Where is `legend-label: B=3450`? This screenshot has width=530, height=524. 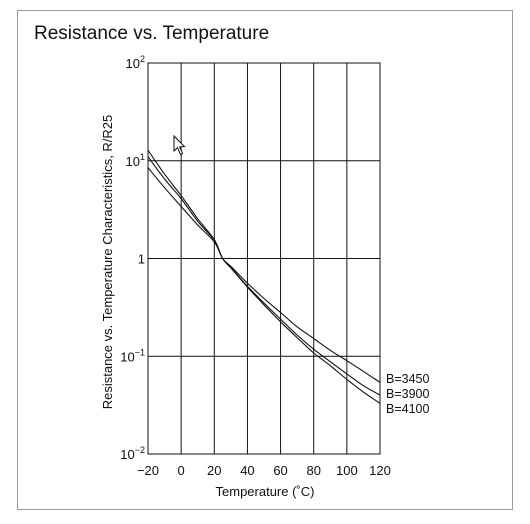
legend-label: B=3450 is located at coordinates (407, 379).